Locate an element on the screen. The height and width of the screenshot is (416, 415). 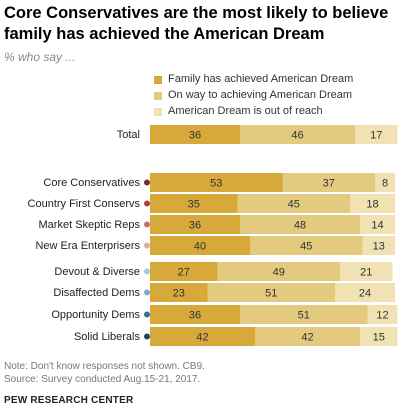
bar-segment-out-of-reach-total is located at coordinates (376, 134).